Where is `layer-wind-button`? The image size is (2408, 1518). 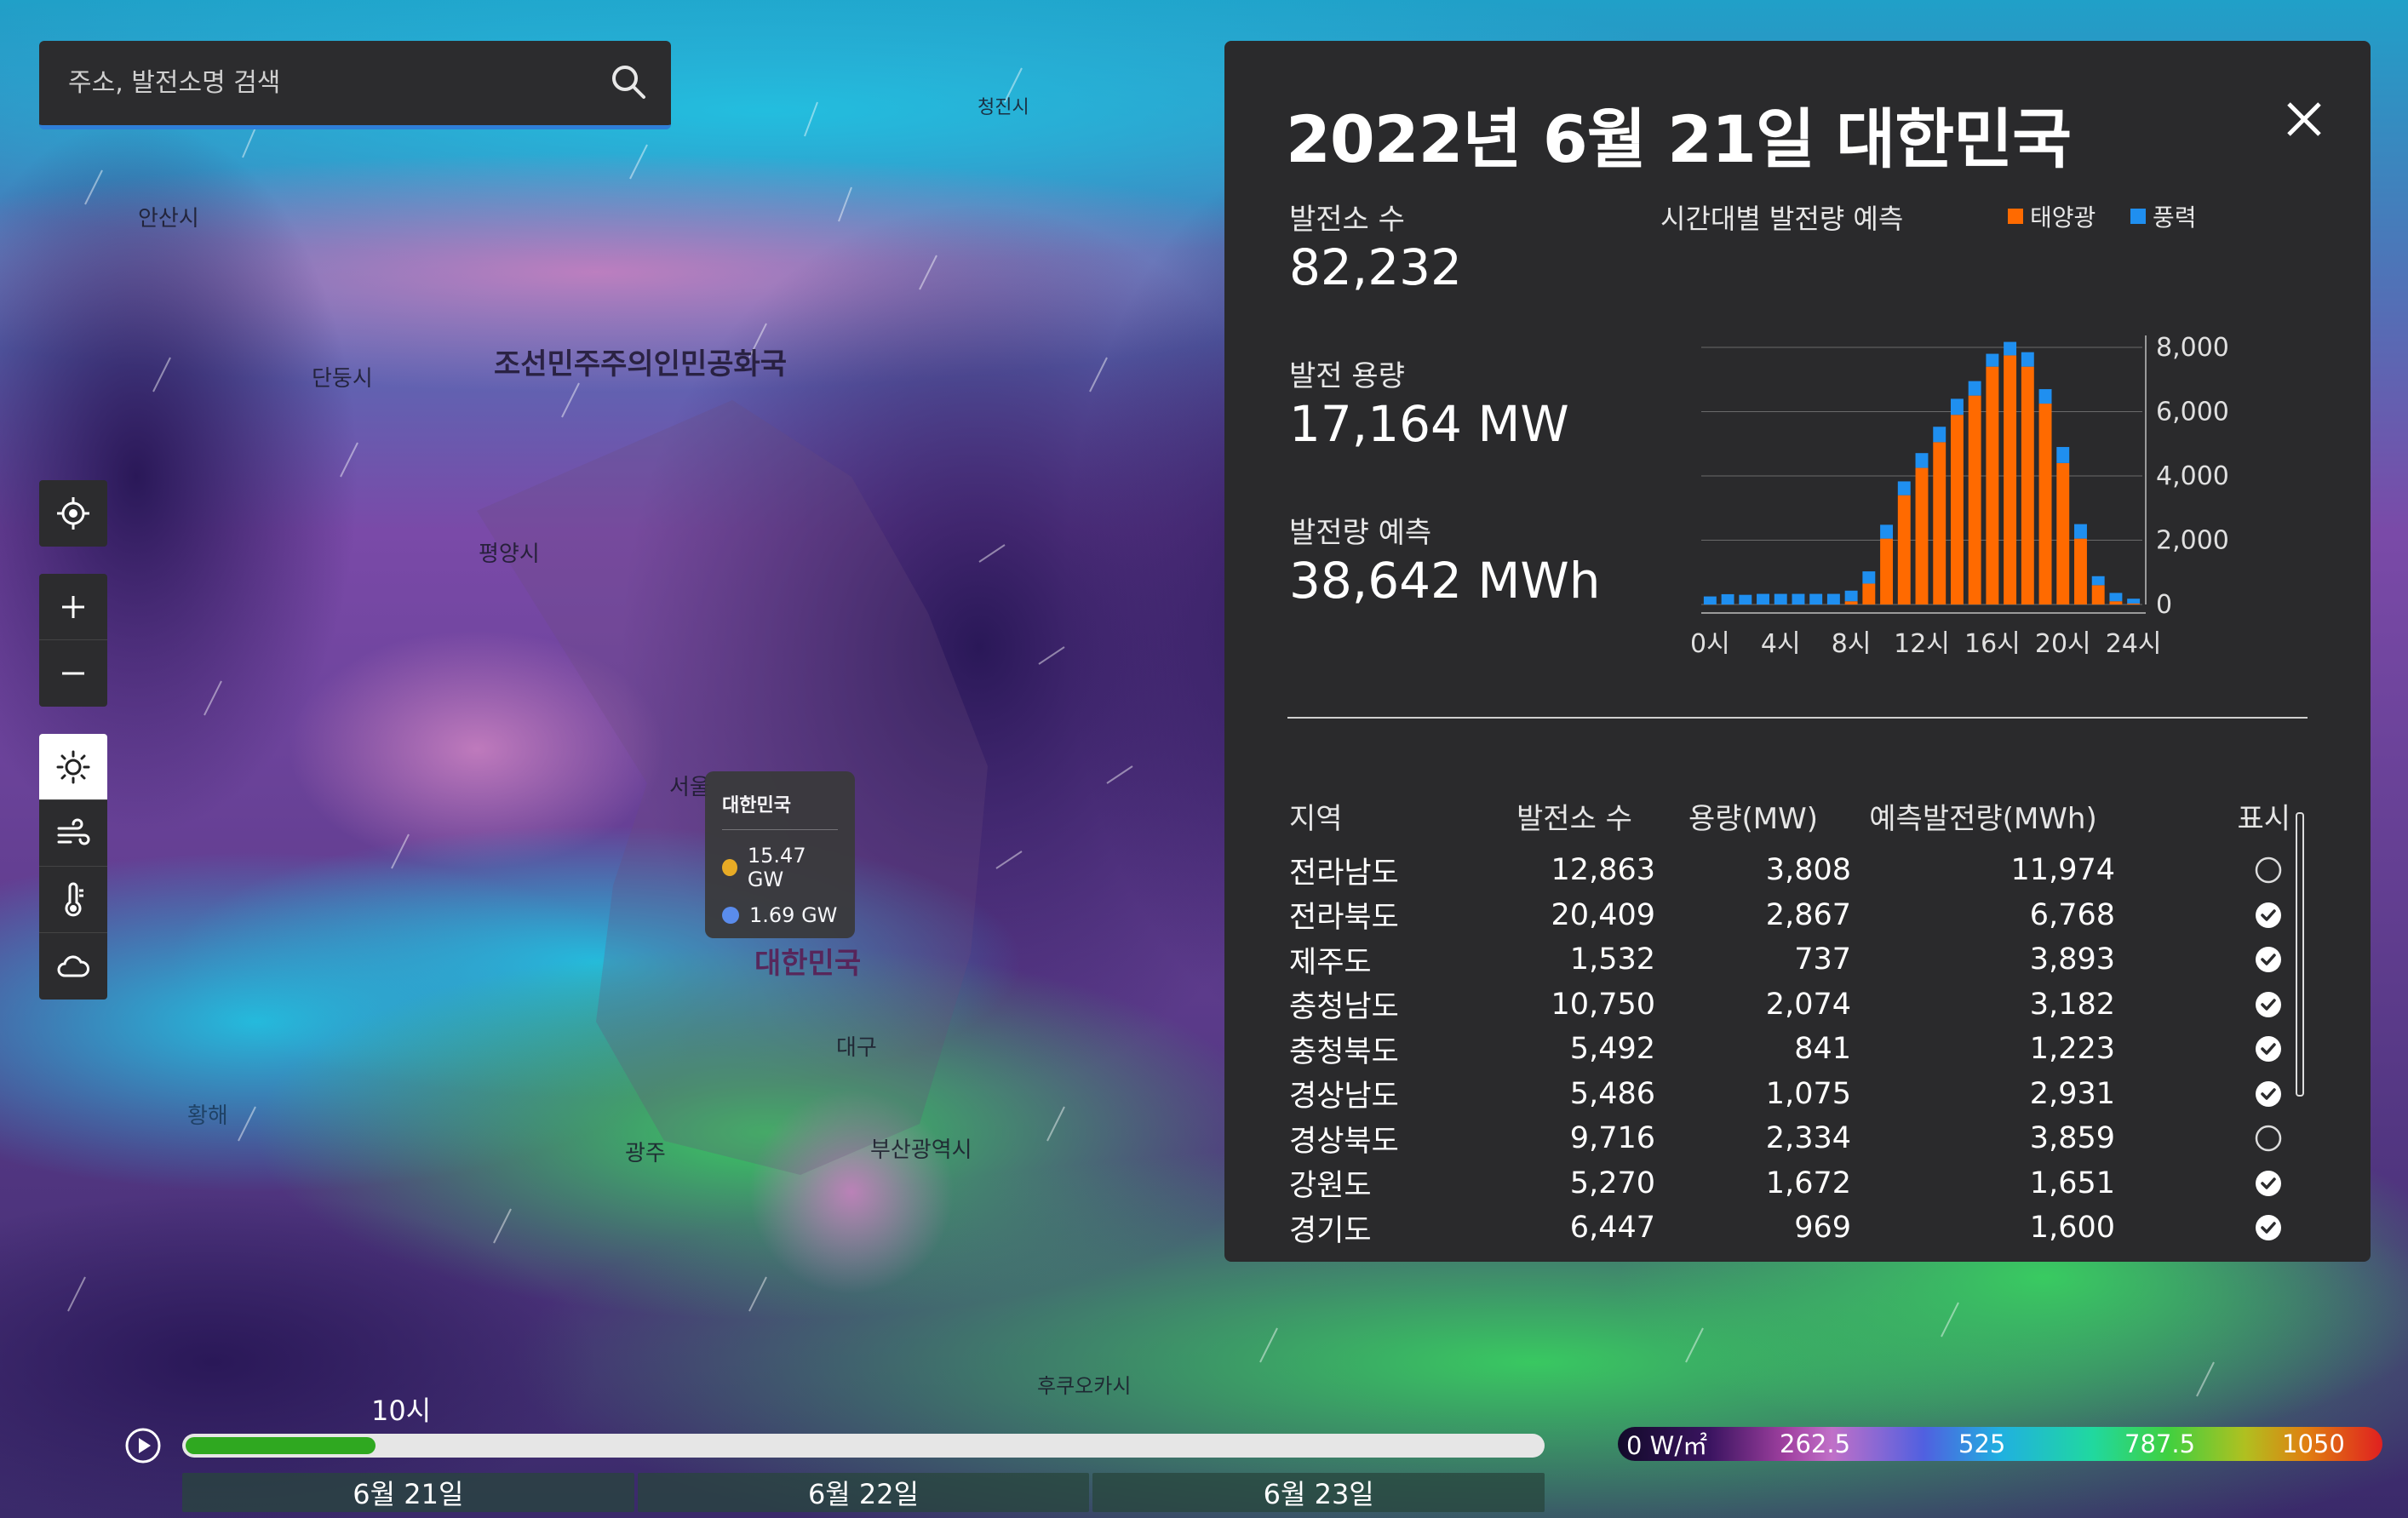
layer-wind-button is located at coordinates (73, 833).